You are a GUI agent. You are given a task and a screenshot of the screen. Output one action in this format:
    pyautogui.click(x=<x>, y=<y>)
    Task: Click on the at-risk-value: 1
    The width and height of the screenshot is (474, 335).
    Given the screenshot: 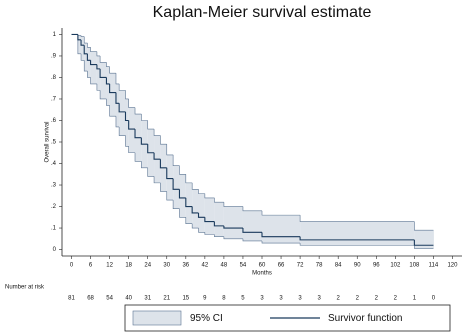 What is the action you would take?
    pyautogui.click(x=415, y=299)
    